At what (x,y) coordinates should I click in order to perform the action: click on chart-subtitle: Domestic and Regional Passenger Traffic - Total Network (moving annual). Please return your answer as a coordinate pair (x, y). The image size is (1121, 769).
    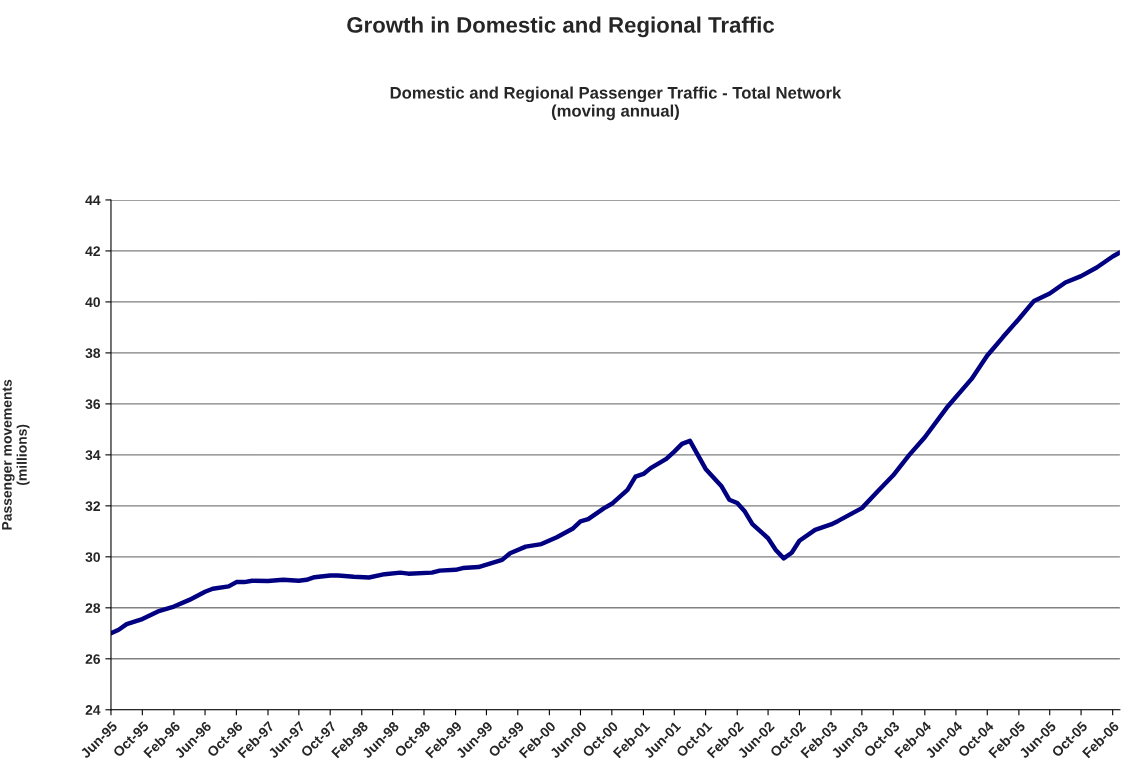
    Looking at the image, I should click on (616, 103).